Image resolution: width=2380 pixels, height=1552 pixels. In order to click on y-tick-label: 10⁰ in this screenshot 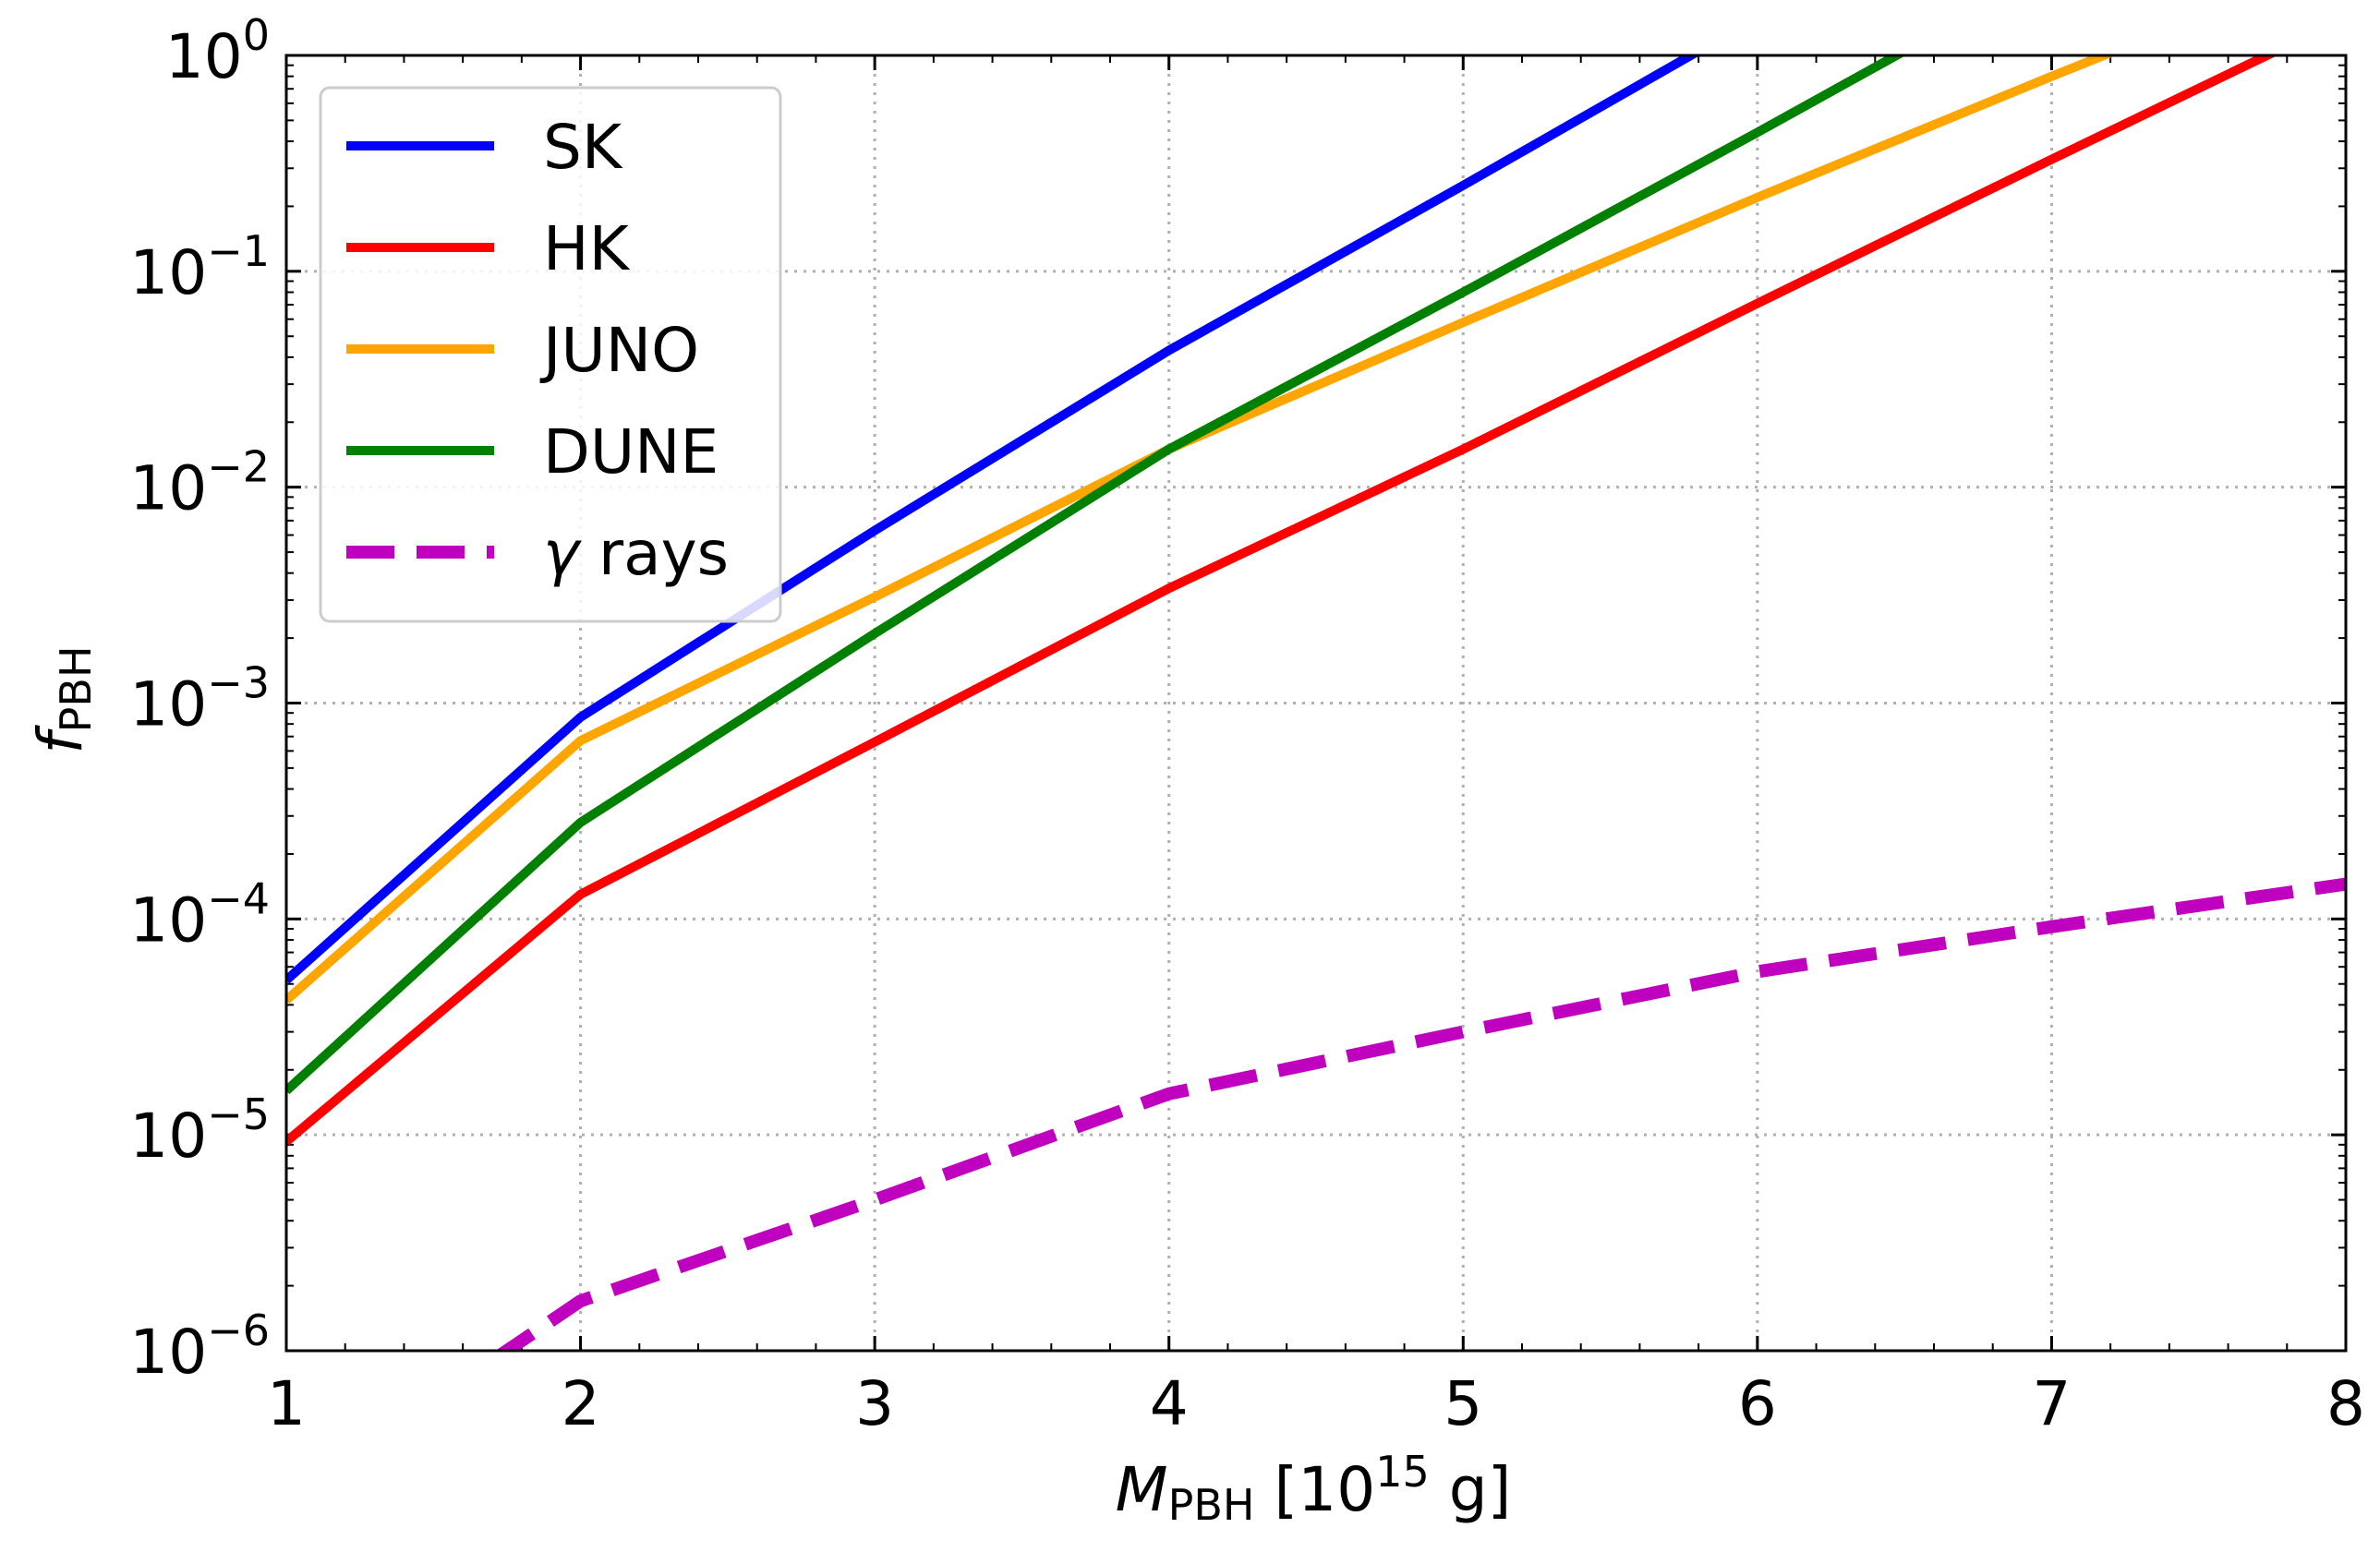, I will do `click(217, 51)`.